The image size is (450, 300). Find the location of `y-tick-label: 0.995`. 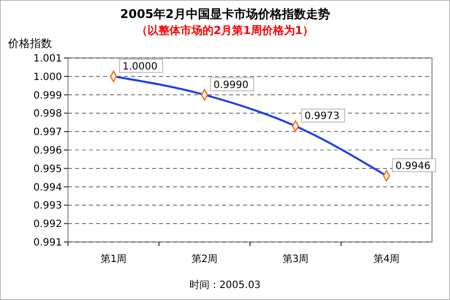

y-tick-label: 0.995 is located at coordinates (47, 169).